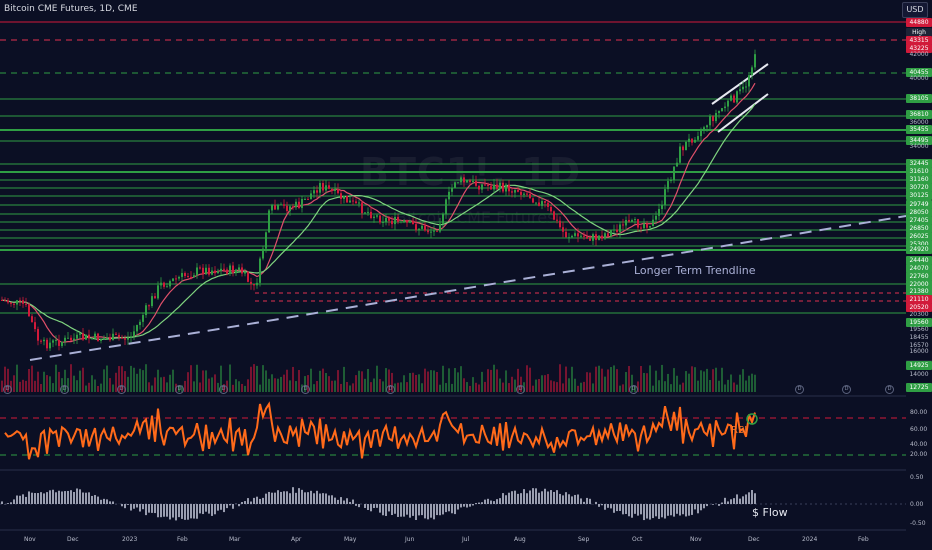  Describe the element at coordinates (919, 48) in the screenshot. I see `price-label: 43225` at that location.